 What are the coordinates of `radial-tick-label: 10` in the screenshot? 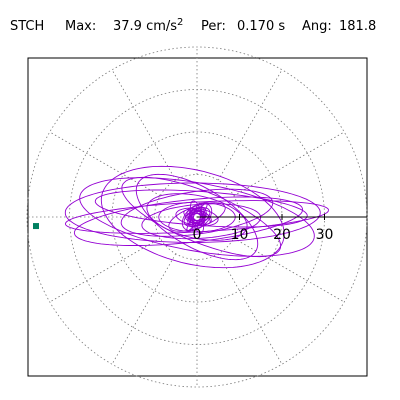 It's located at (240, 235).